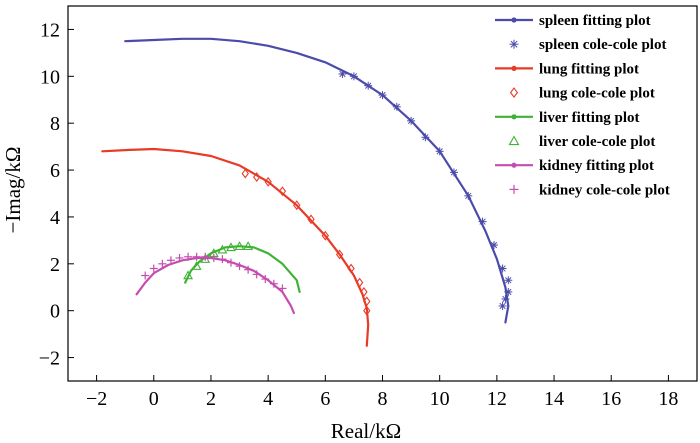 Image resolution: width=700 pixels, height=443 pixels. Describe the element at coordinates (49, 359) in the screenshot. I see `y-tick-label: −2` at that location.